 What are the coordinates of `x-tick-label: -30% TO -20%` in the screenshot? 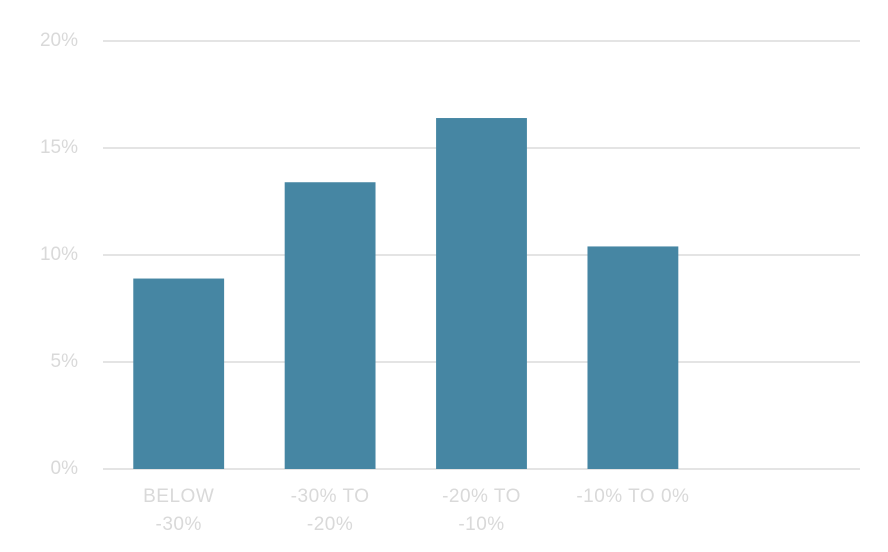 It's located at (330, 510).